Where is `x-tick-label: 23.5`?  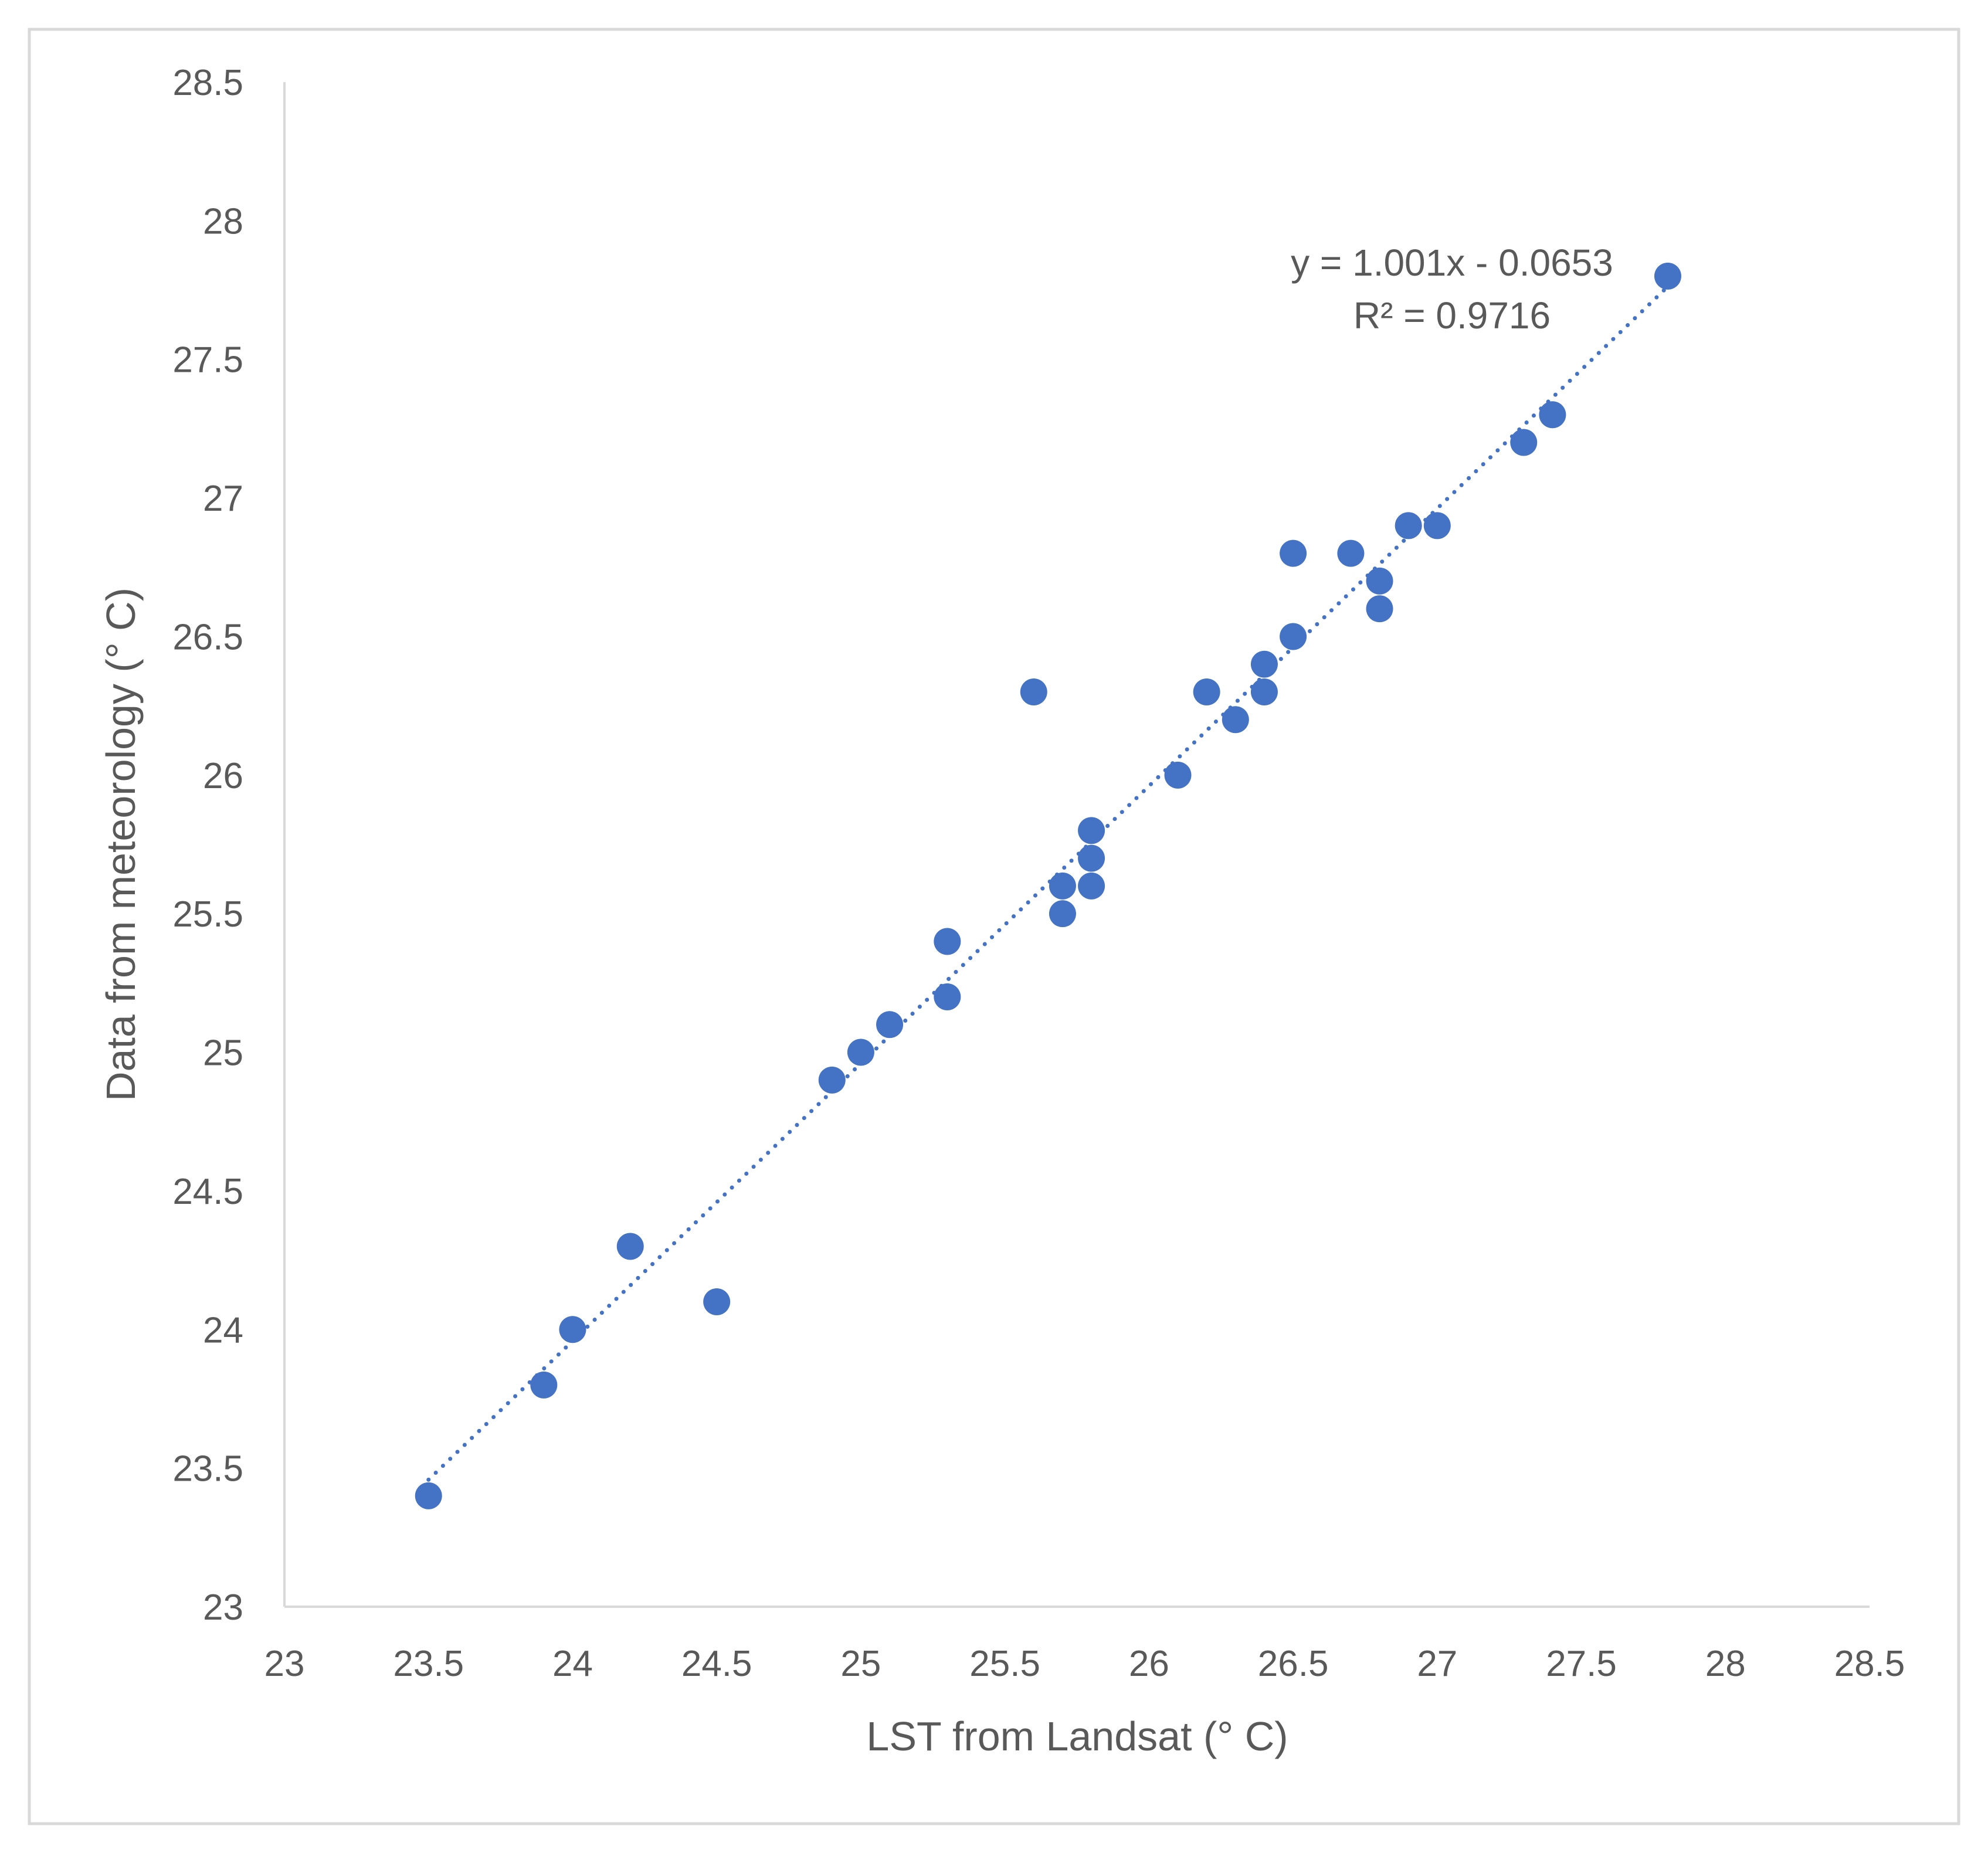
x-tick-label: 23.5 is located at coordinates (428, 1664).